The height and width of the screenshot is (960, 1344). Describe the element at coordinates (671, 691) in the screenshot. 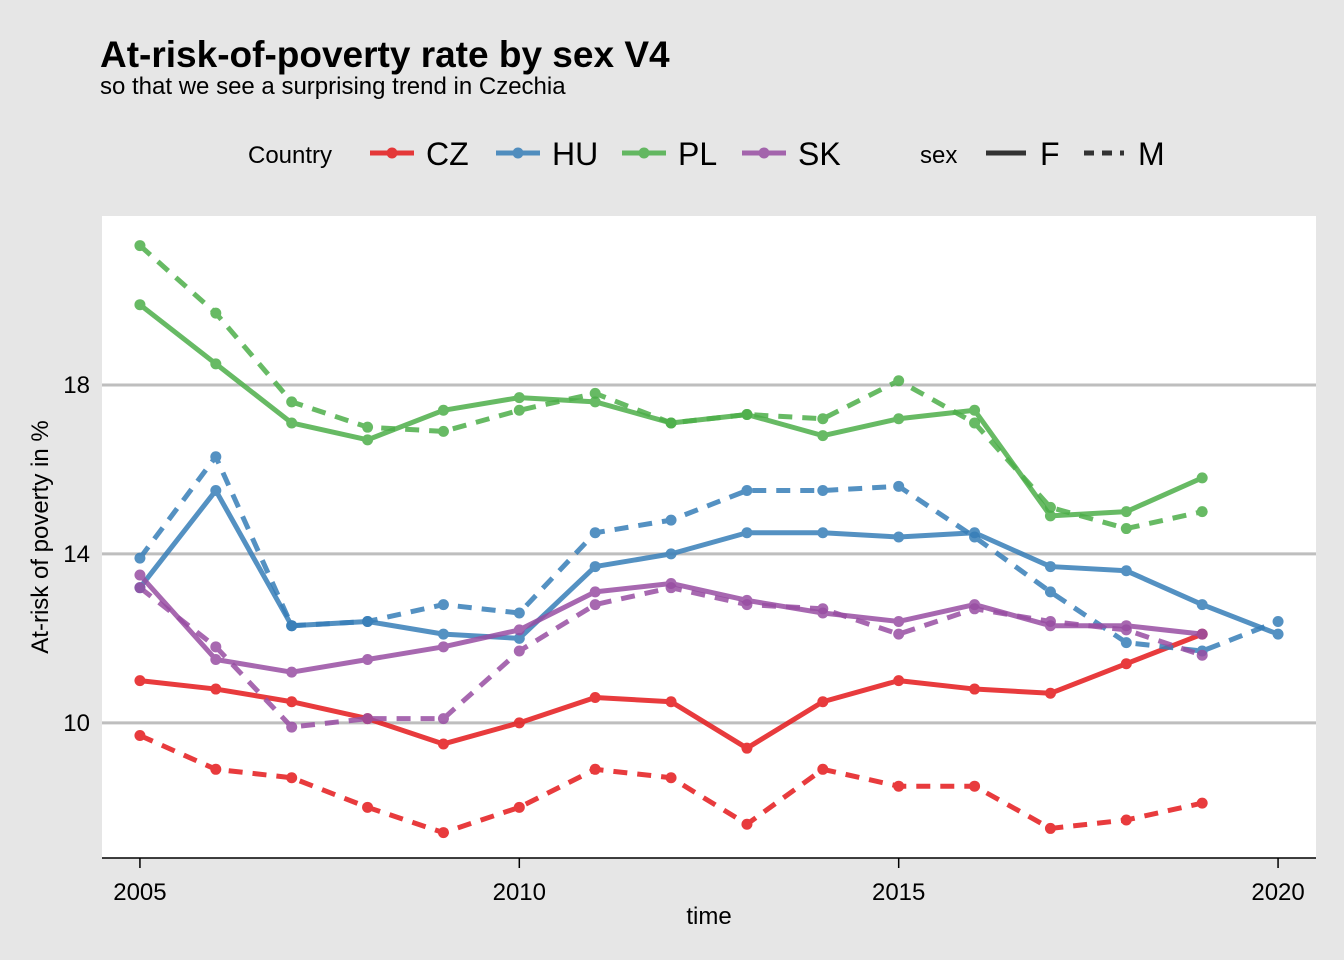

I see `series-cz-f` at that location.